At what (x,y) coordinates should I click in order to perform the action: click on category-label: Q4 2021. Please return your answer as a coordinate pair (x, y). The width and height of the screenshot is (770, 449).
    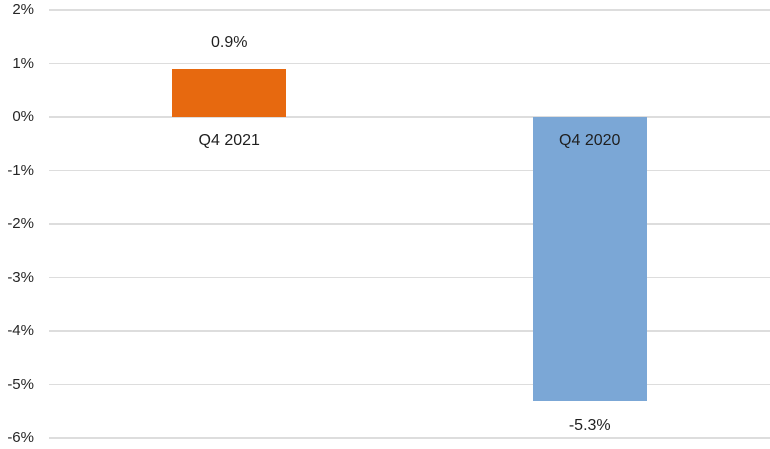
    Looking at the image, I should click on (229, 140).